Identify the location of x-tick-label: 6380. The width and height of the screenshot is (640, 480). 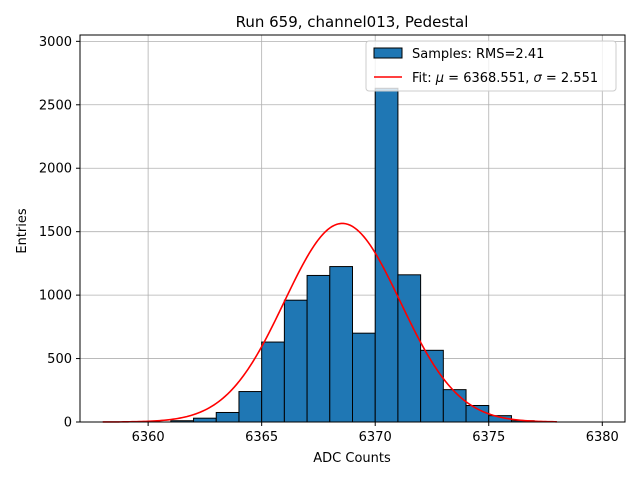
(602, 437).